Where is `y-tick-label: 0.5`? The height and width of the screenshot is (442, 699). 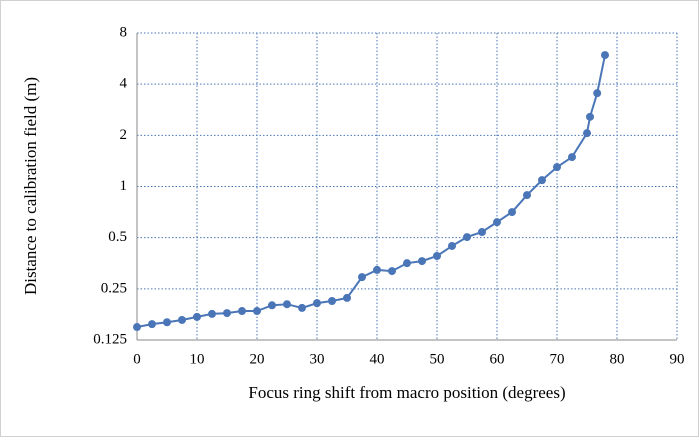
y-tick-label: 0.5 is located at coordinates (117, 237).